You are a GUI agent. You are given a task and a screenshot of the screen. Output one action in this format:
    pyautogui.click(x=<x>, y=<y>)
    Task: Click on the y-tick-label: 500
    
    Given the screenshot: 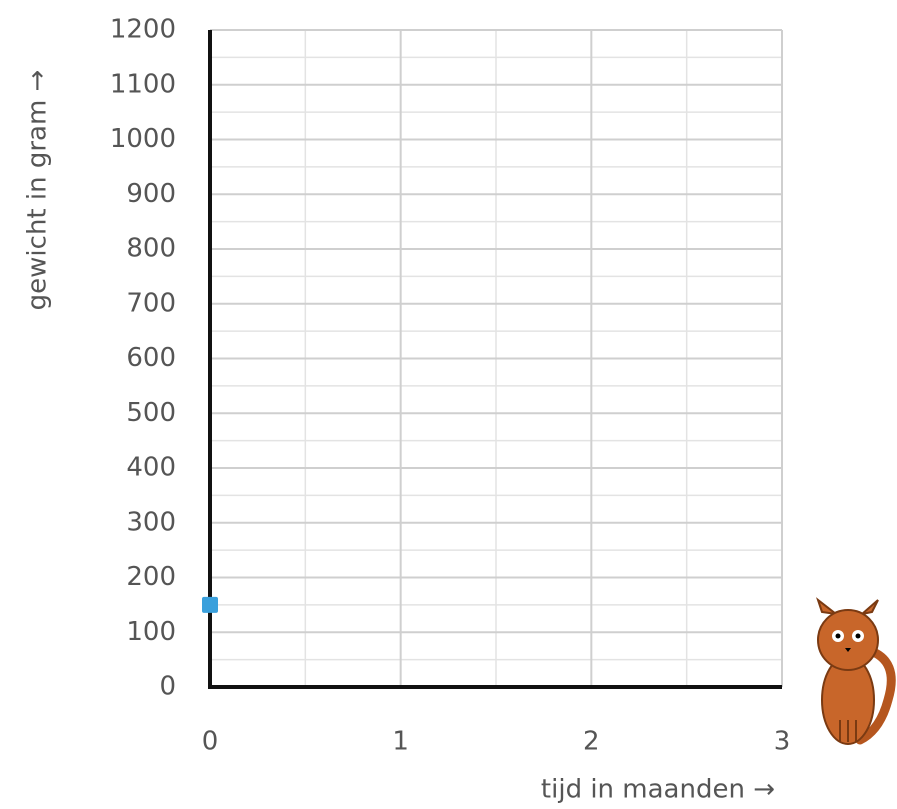 What is the action you would take?
    pyautogui.click(x=151, y=413)
    